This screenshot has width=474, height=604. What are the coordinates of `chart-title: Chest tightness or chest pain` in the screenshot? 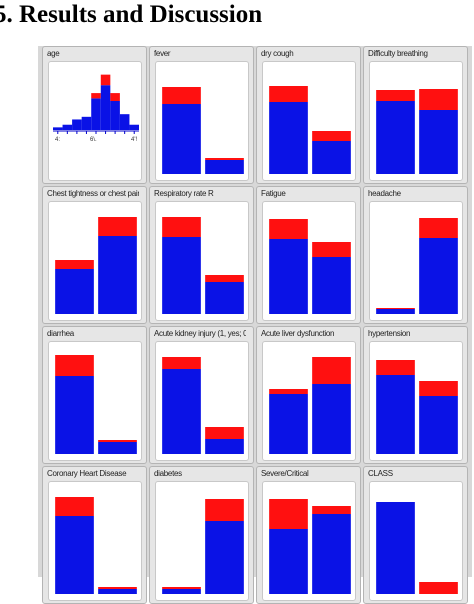 It's located at (93, 193).